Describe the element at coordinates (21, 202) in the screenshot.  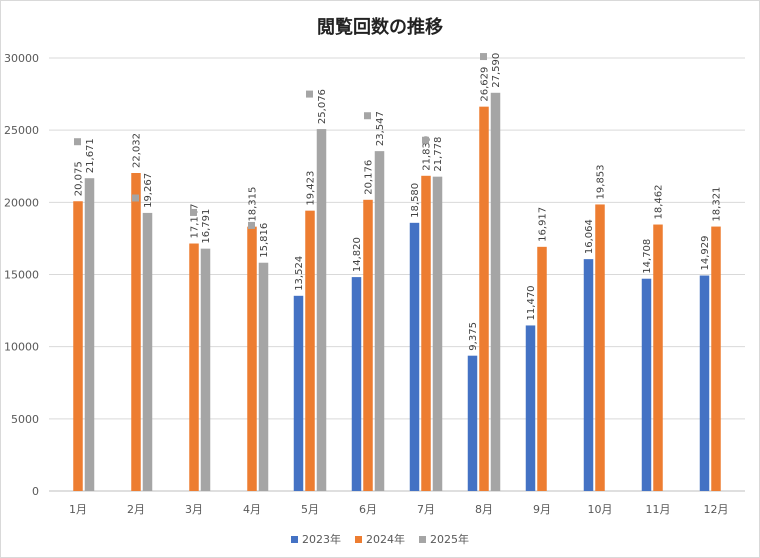
I see `y-tick-label: 20000` at that location.